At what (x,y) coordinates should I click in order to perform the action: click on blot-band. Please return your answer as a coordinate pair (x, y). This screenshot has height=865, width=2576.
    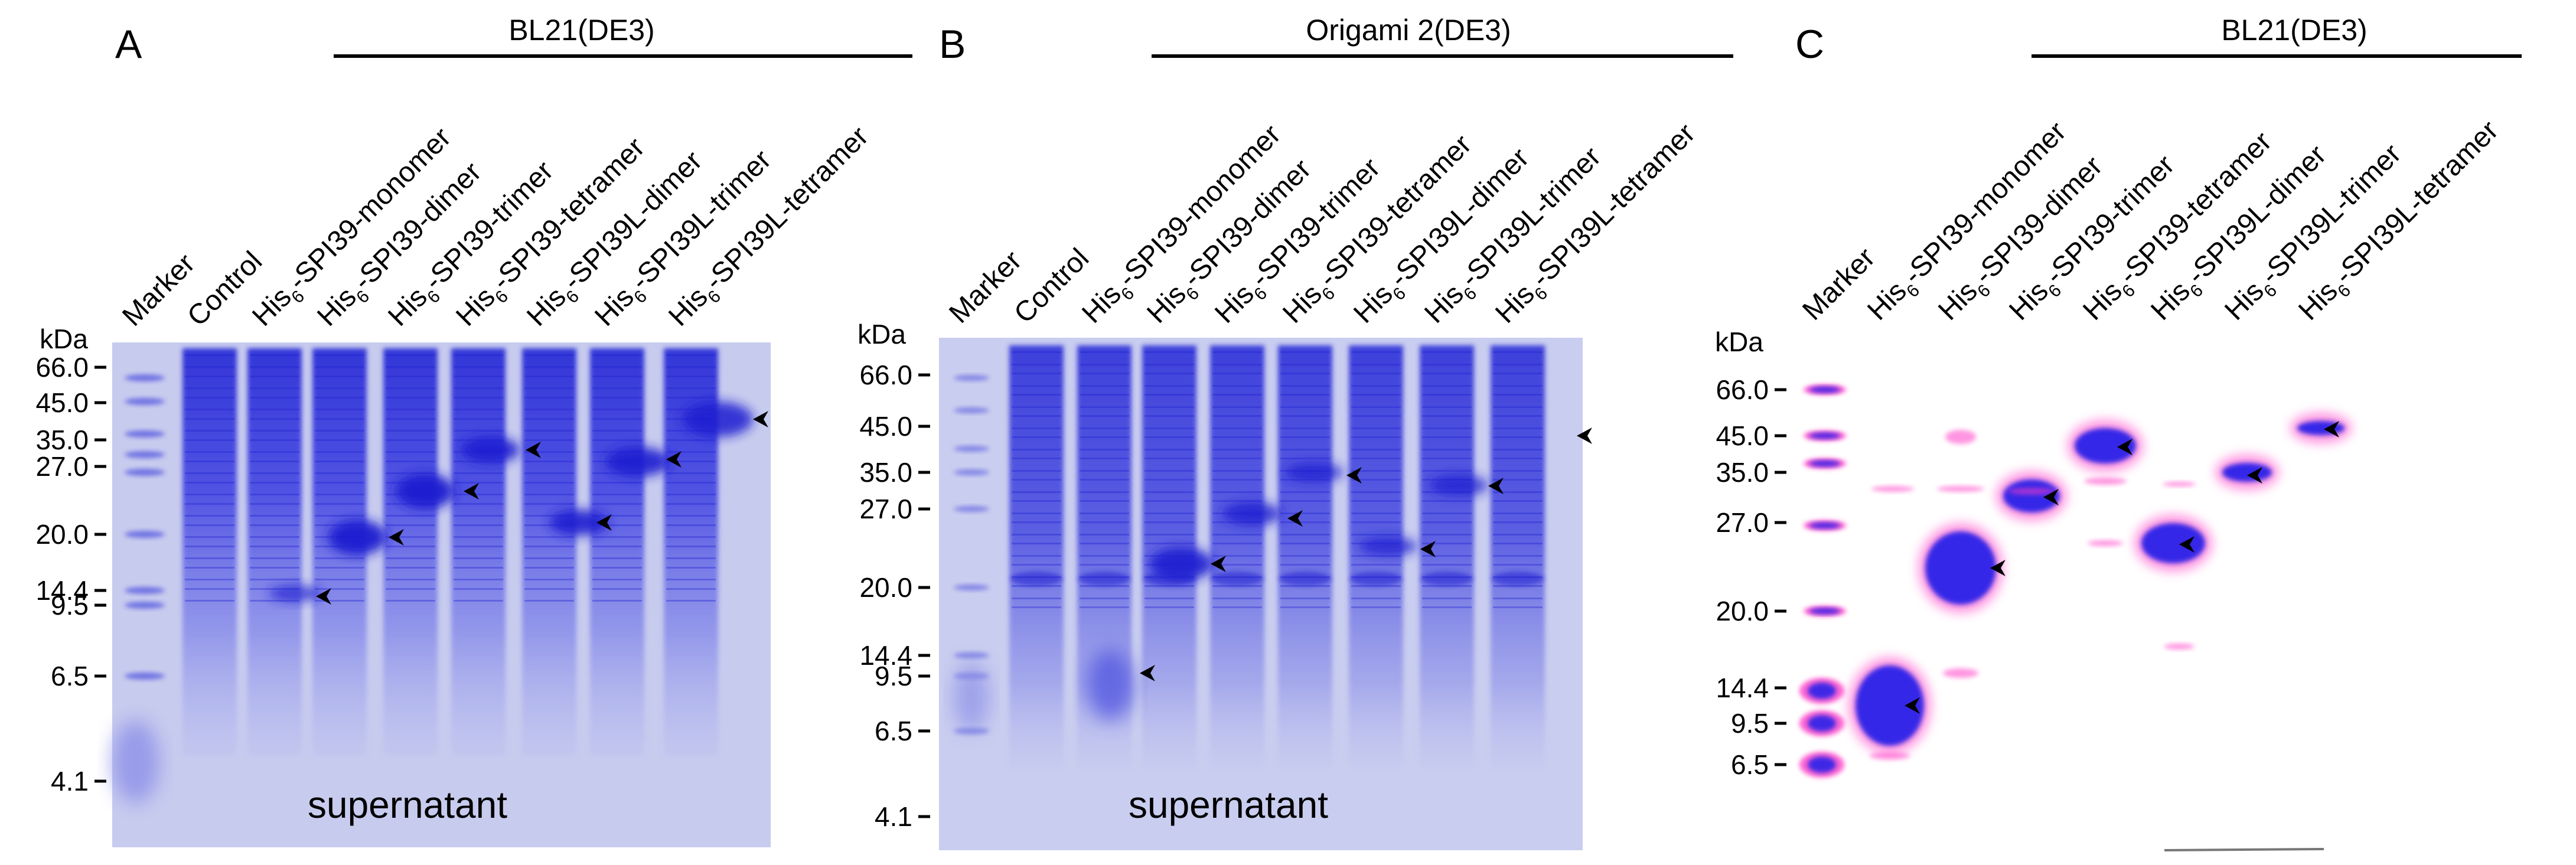
    Looking at the image, I should click on (1961, 568).